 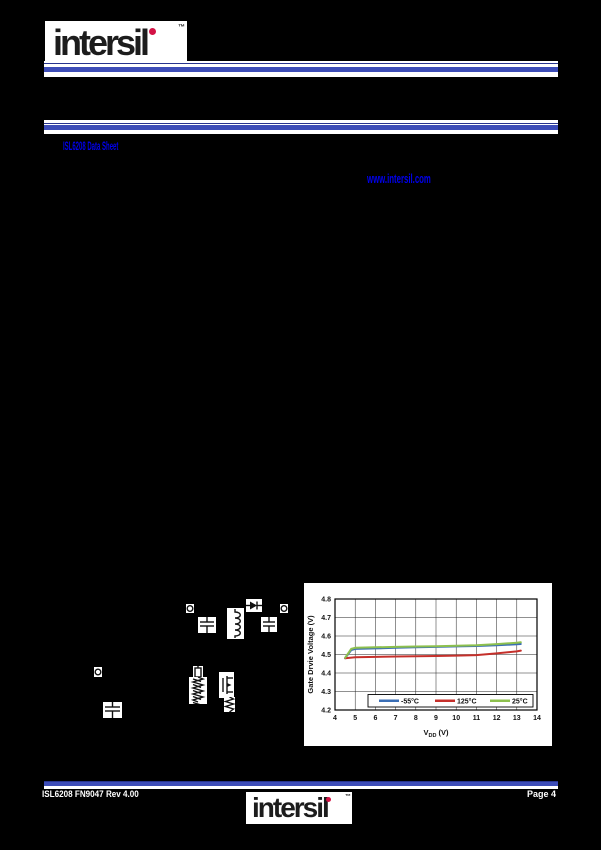 What do you see at coordinates (497, 718) in the screenshot?
I see `svg-text: 12` at bounding box center [497, 718].